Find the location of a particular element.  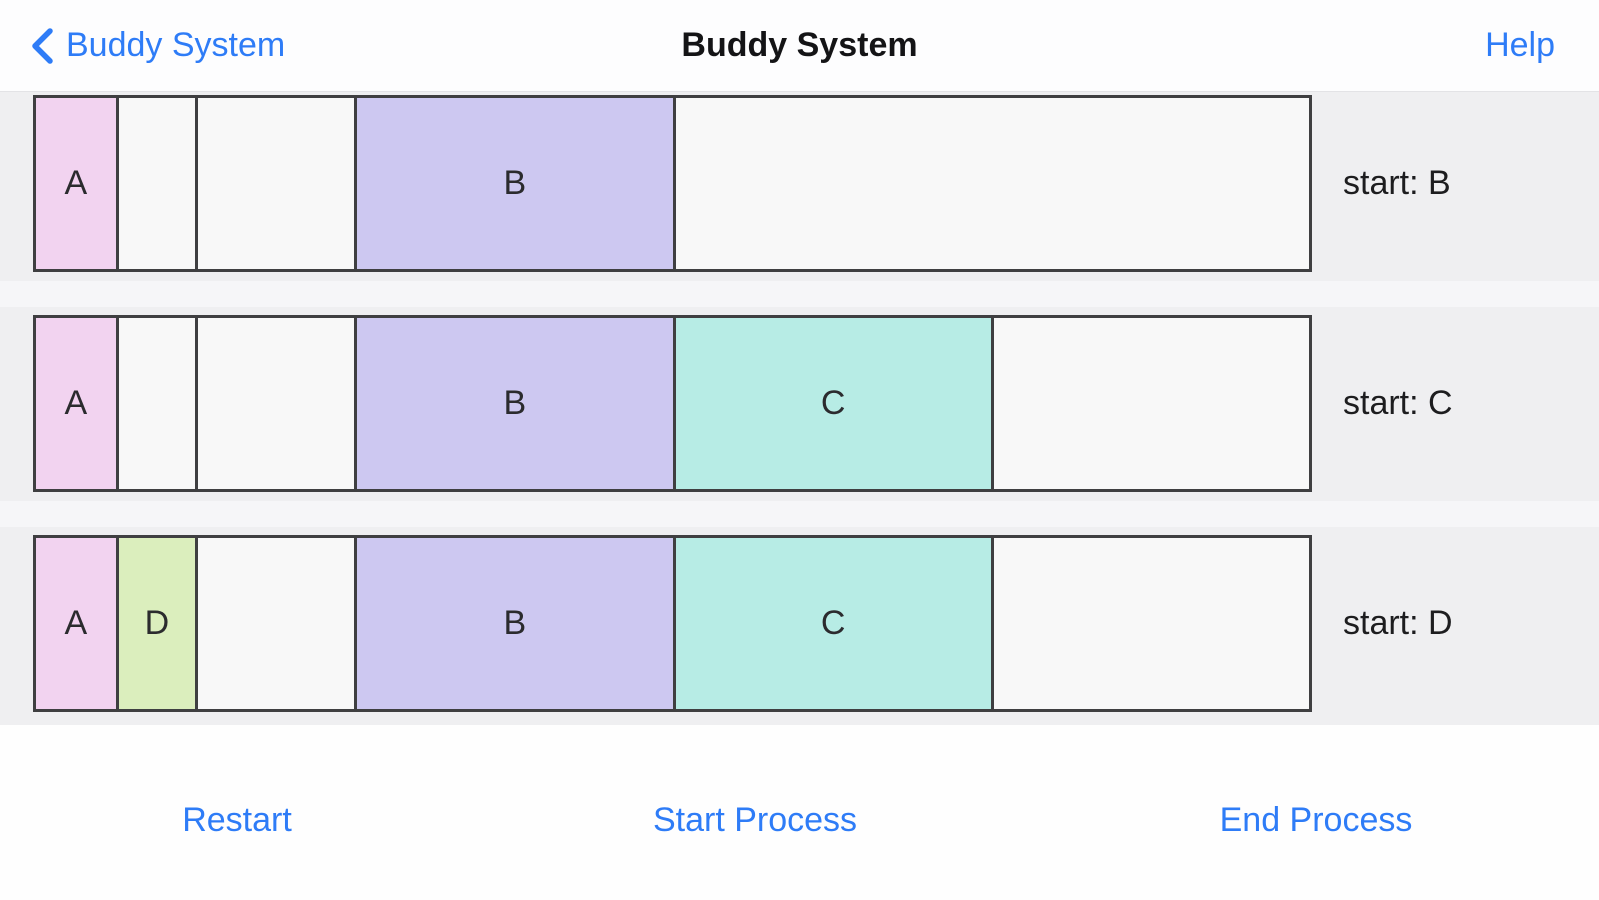

help-button: Help is located at coordinates (1520, 45).